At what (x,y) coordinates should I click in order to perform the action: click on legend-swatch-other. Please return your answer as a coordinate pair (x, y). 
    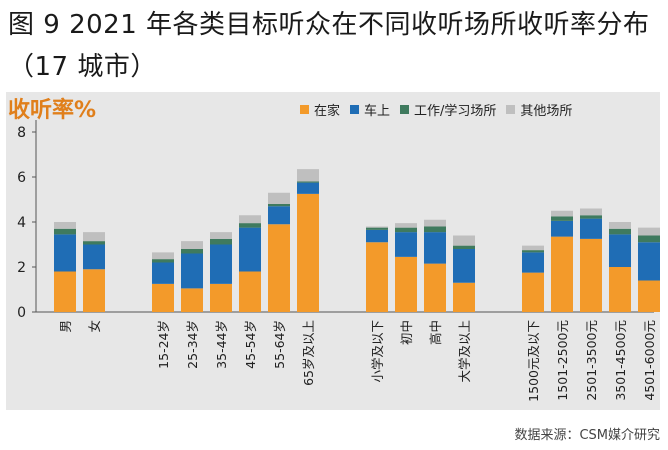
    Looking at the image, I should click on (511, 109).